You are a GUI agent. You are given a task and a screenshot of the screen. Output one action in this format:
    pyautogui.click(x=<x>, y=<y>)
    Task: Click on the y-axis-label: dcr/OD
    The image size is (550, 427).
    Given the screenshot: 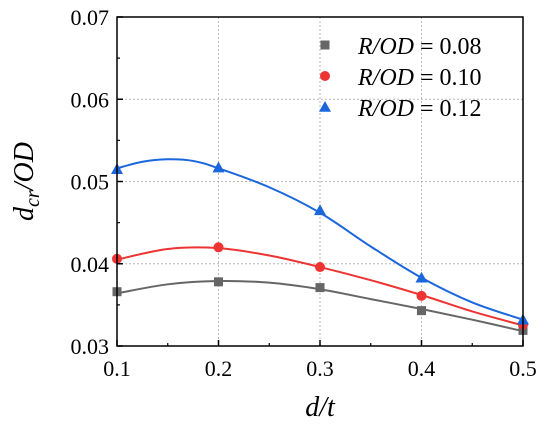 What is the action you would take?
    pyautogui.click(x=26, y=181)
    